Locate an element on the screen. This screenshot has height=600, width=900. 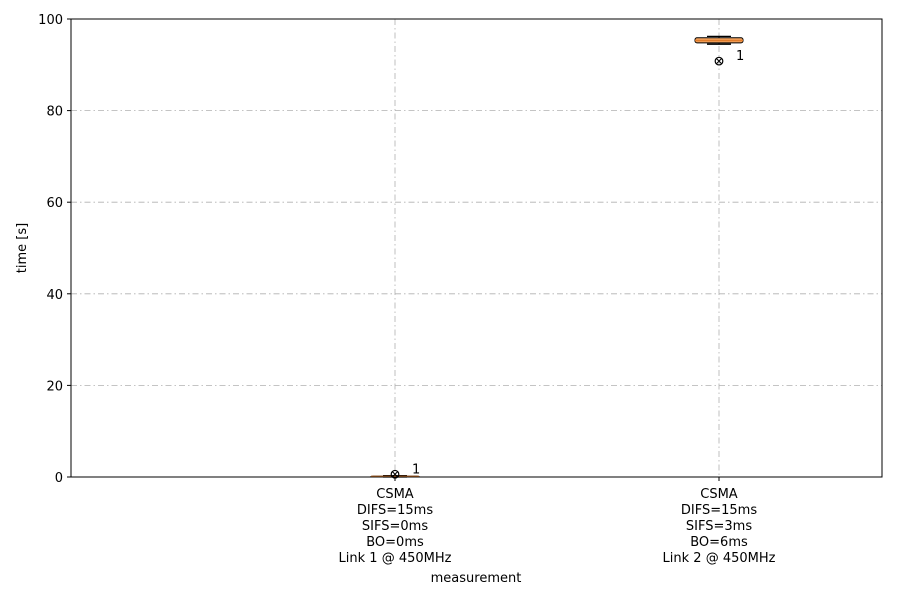
x-tick-label-line: SIFS=3ms is located at coordinates (719, 526).